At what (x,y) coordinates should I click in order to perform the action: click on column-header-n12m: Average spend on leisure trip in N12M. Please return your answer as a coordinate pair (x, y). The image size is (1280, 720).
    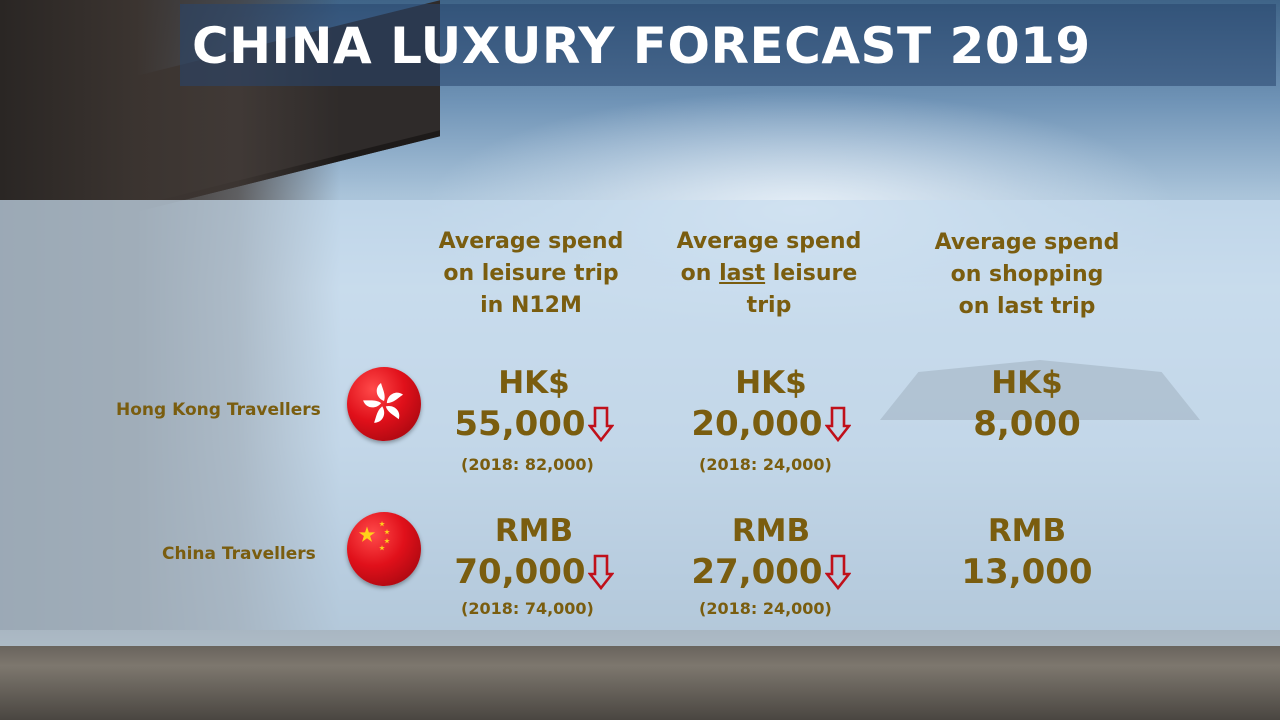
    Looking at the image, I should click on (531, 274).